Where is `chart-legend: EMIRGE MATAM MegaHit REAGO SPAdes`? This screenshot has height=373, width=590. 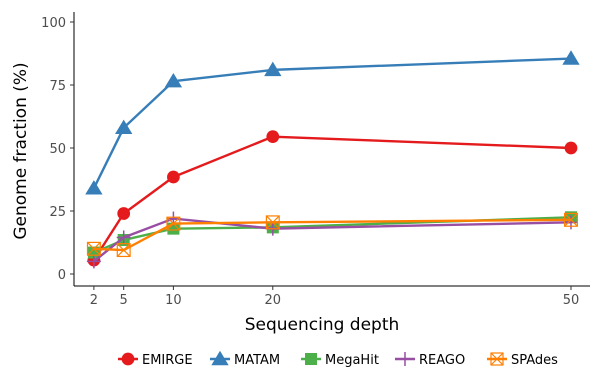 chart-legend: EMIRGE MATAM MegaHit REAGO SPAdes is located at coordinates (338, 359).